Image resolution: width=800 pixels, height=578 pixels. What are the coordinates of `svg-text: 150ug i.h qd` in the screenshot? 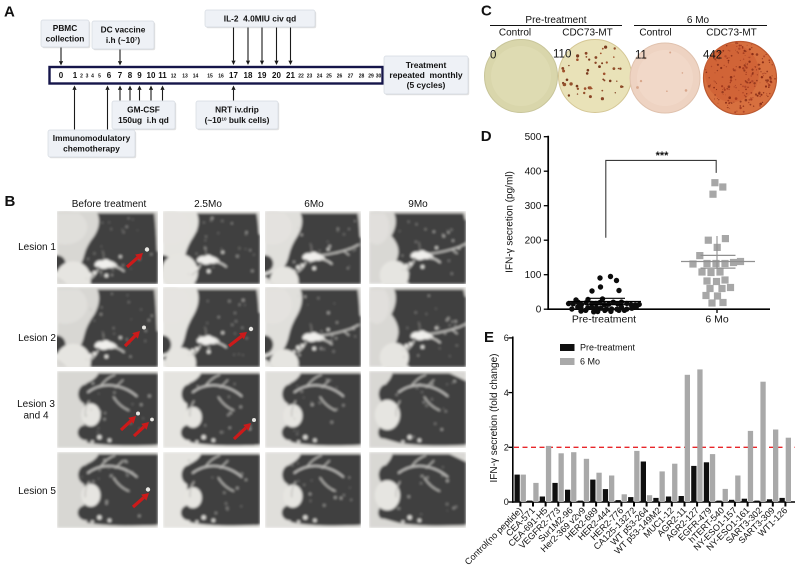 It's located at (143, 120).